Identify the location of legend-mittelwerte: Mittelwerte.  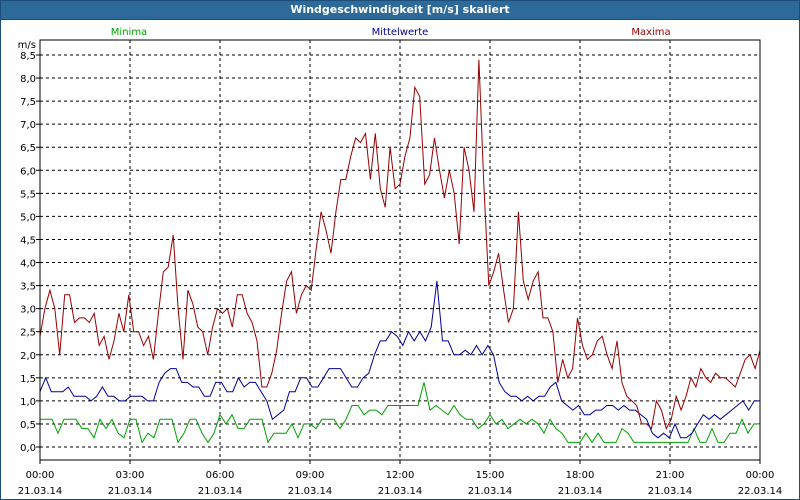
(400, 32).